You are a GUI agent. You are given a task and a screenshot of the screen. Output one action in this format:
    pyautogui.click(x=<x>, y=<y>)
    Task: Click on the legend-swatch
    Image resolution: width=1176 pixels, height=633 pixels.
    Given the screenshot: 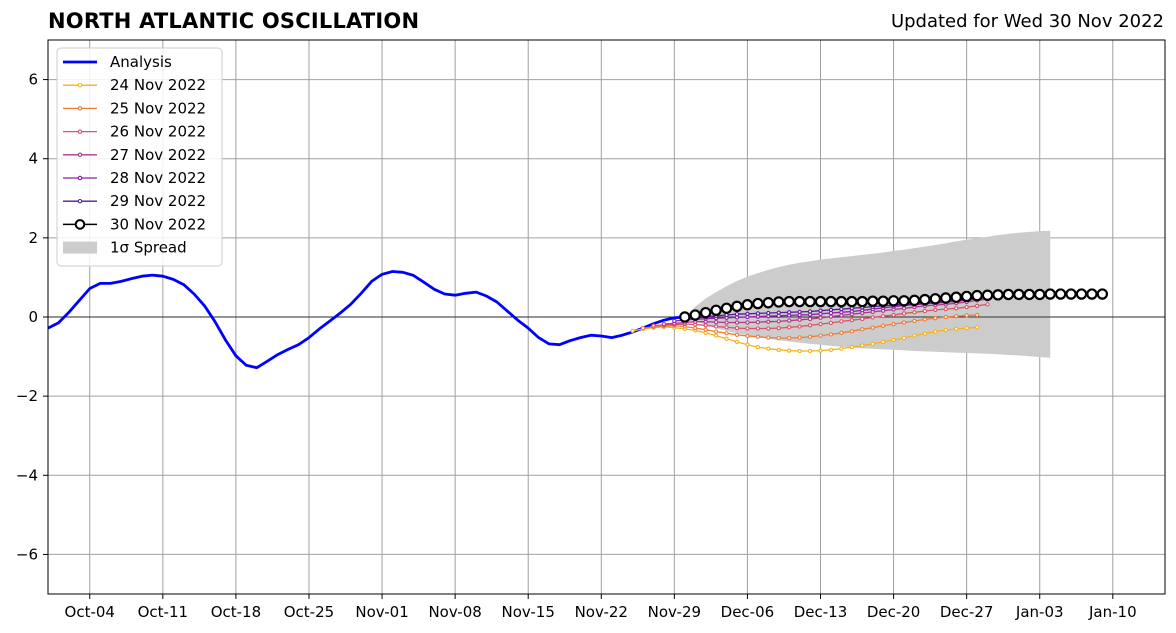 What is the action you would take?
    pyautogui.click(x=80, y=247)
    